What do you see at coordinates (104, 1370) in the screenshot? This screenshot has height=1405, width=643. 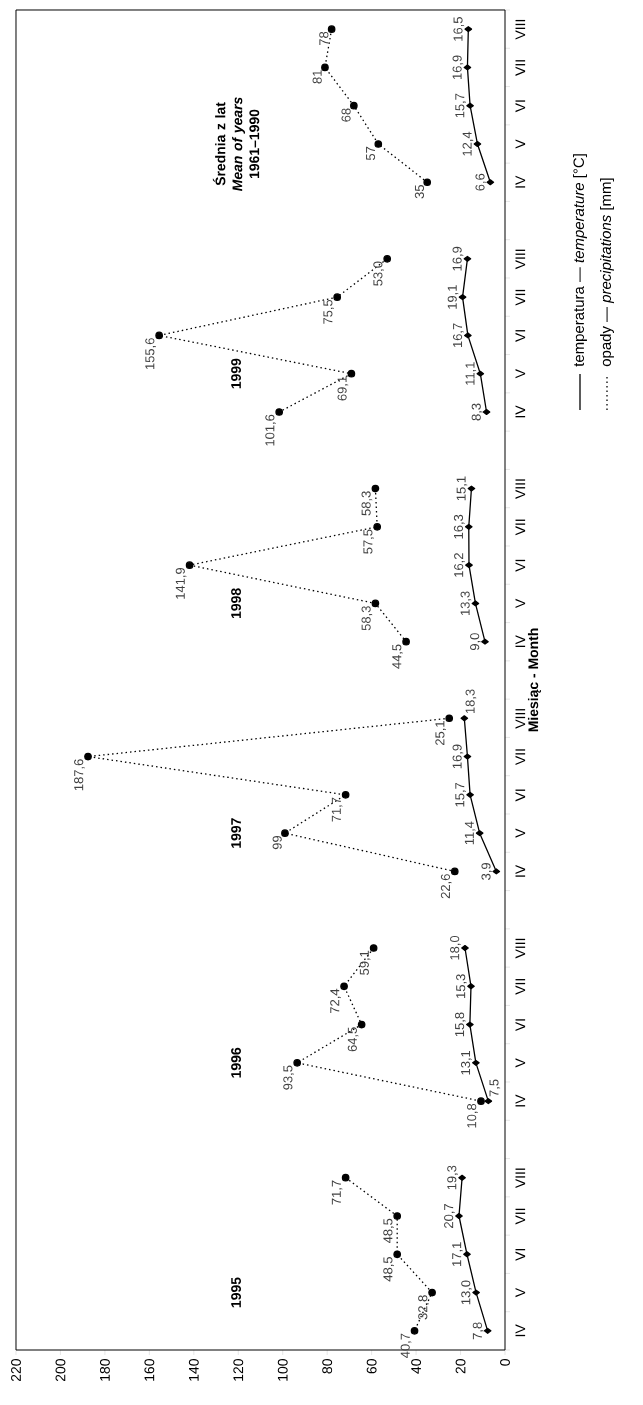 I see `x-tick-label: 180` at bounding box center [104, 1370].